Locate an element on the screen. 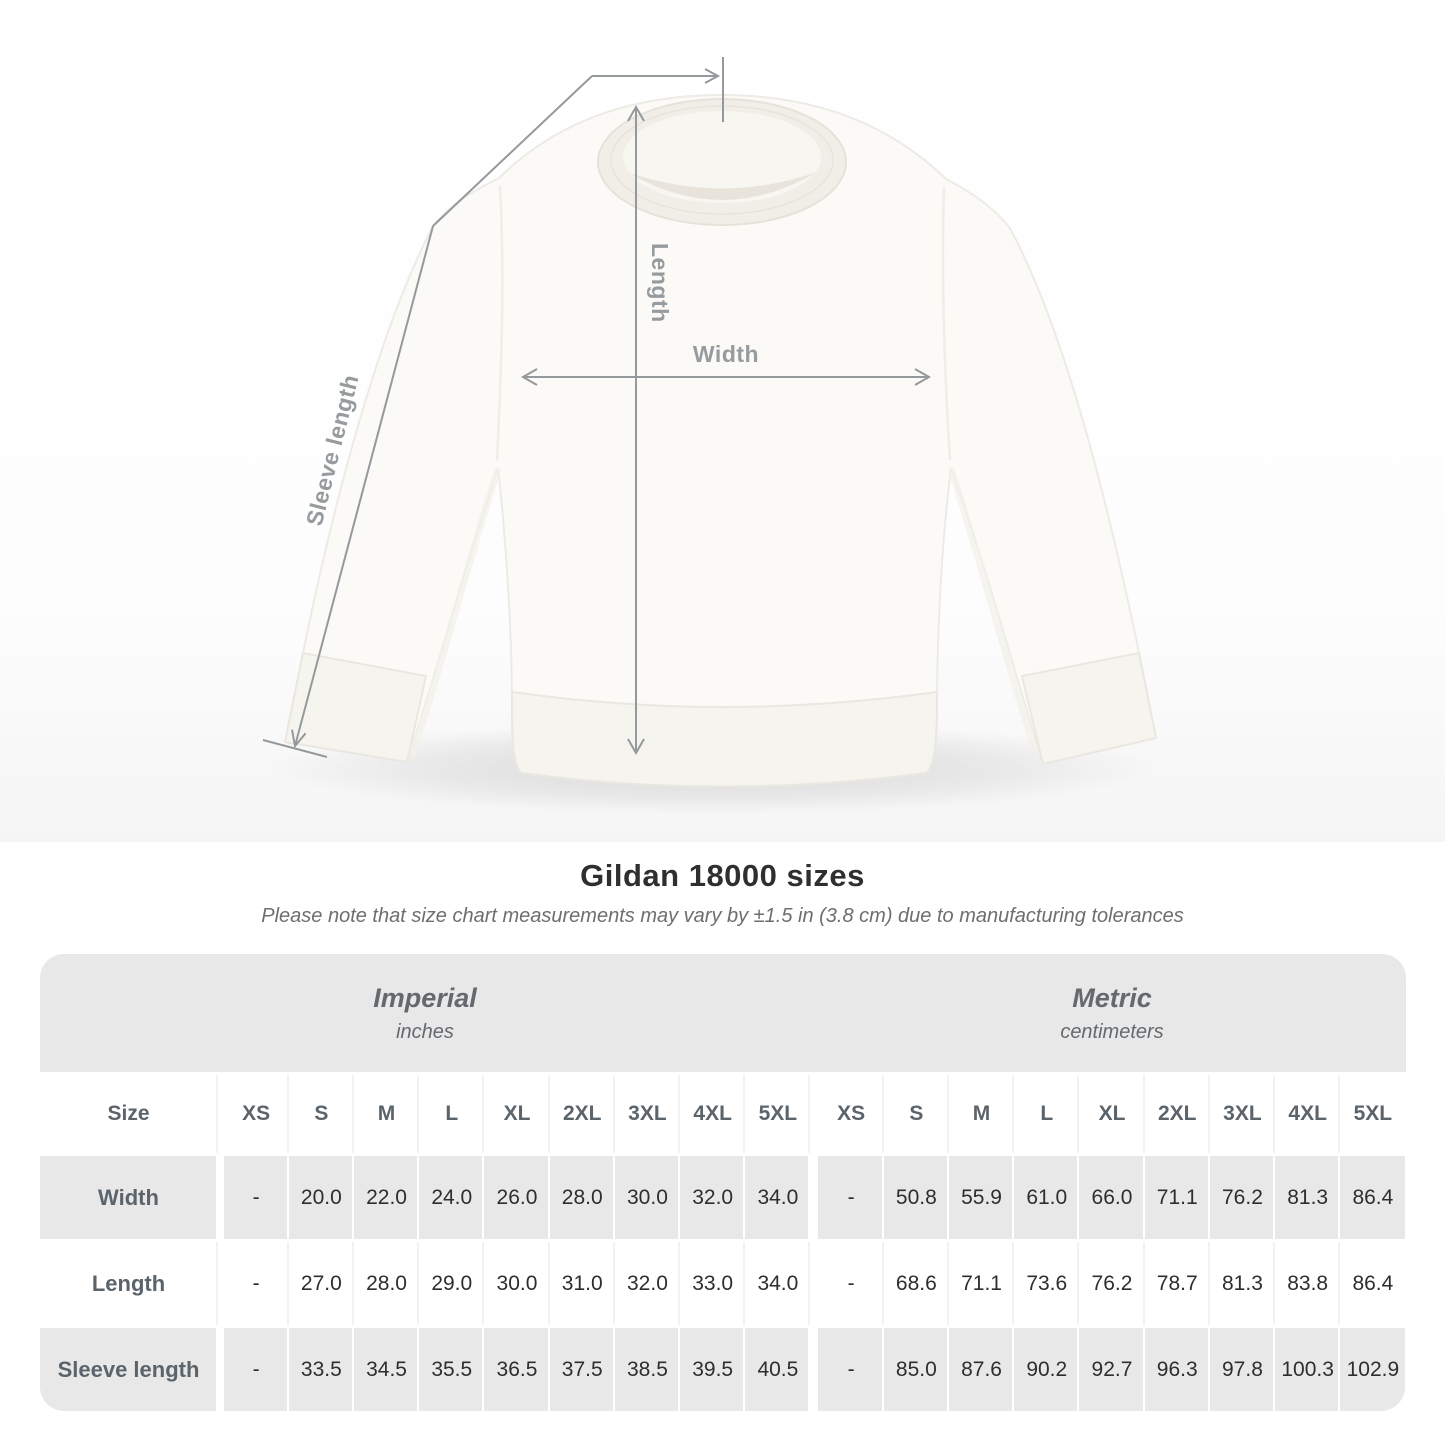 The height and width of the screenshot is (1445, 1445). metric-label: Metric is located at coordinates (1112, 997).